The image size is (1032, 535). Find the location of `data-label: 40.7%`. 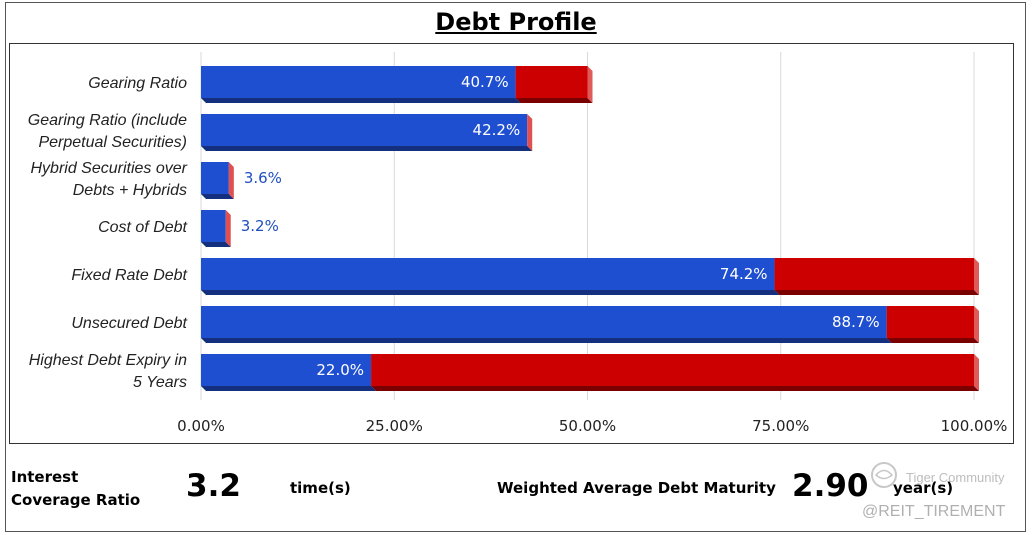

data-label: 40.7% is located at coordinates (485, 82).